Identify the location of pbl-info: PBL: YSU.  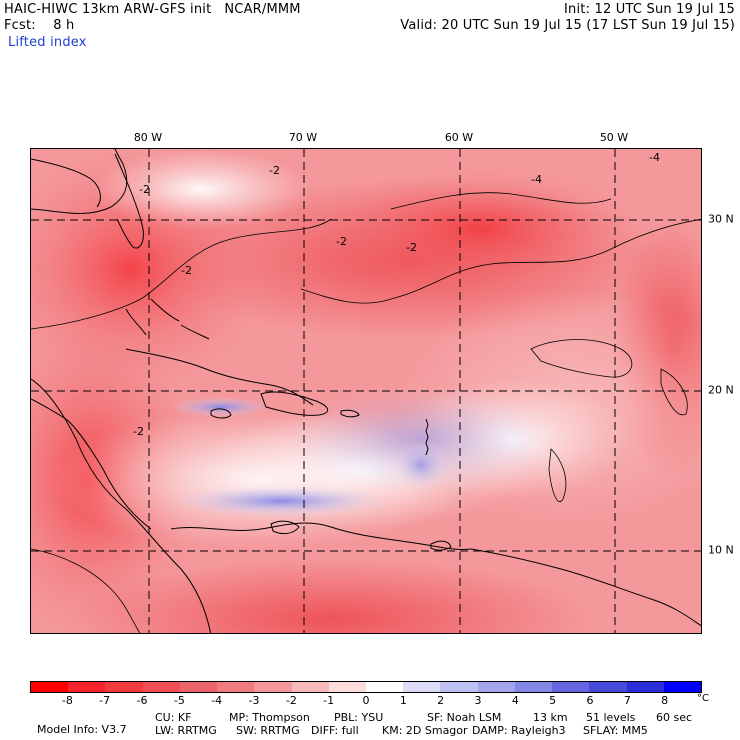
(359, 717).